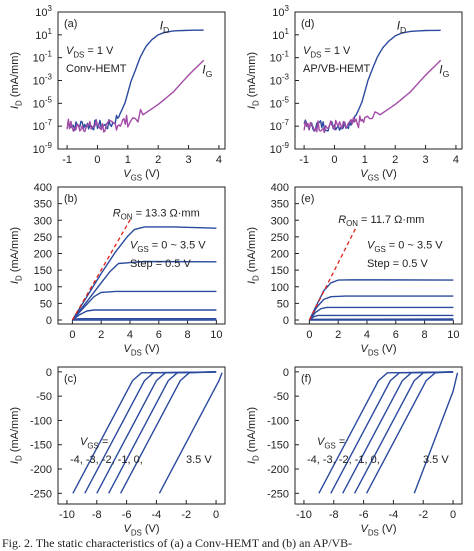 The width and height of the screenshot is (474, 551). What do you see at coordinates (307, 24) in the screenshot?
I see `panel-label: (d)` at bounding box center [307, 24].